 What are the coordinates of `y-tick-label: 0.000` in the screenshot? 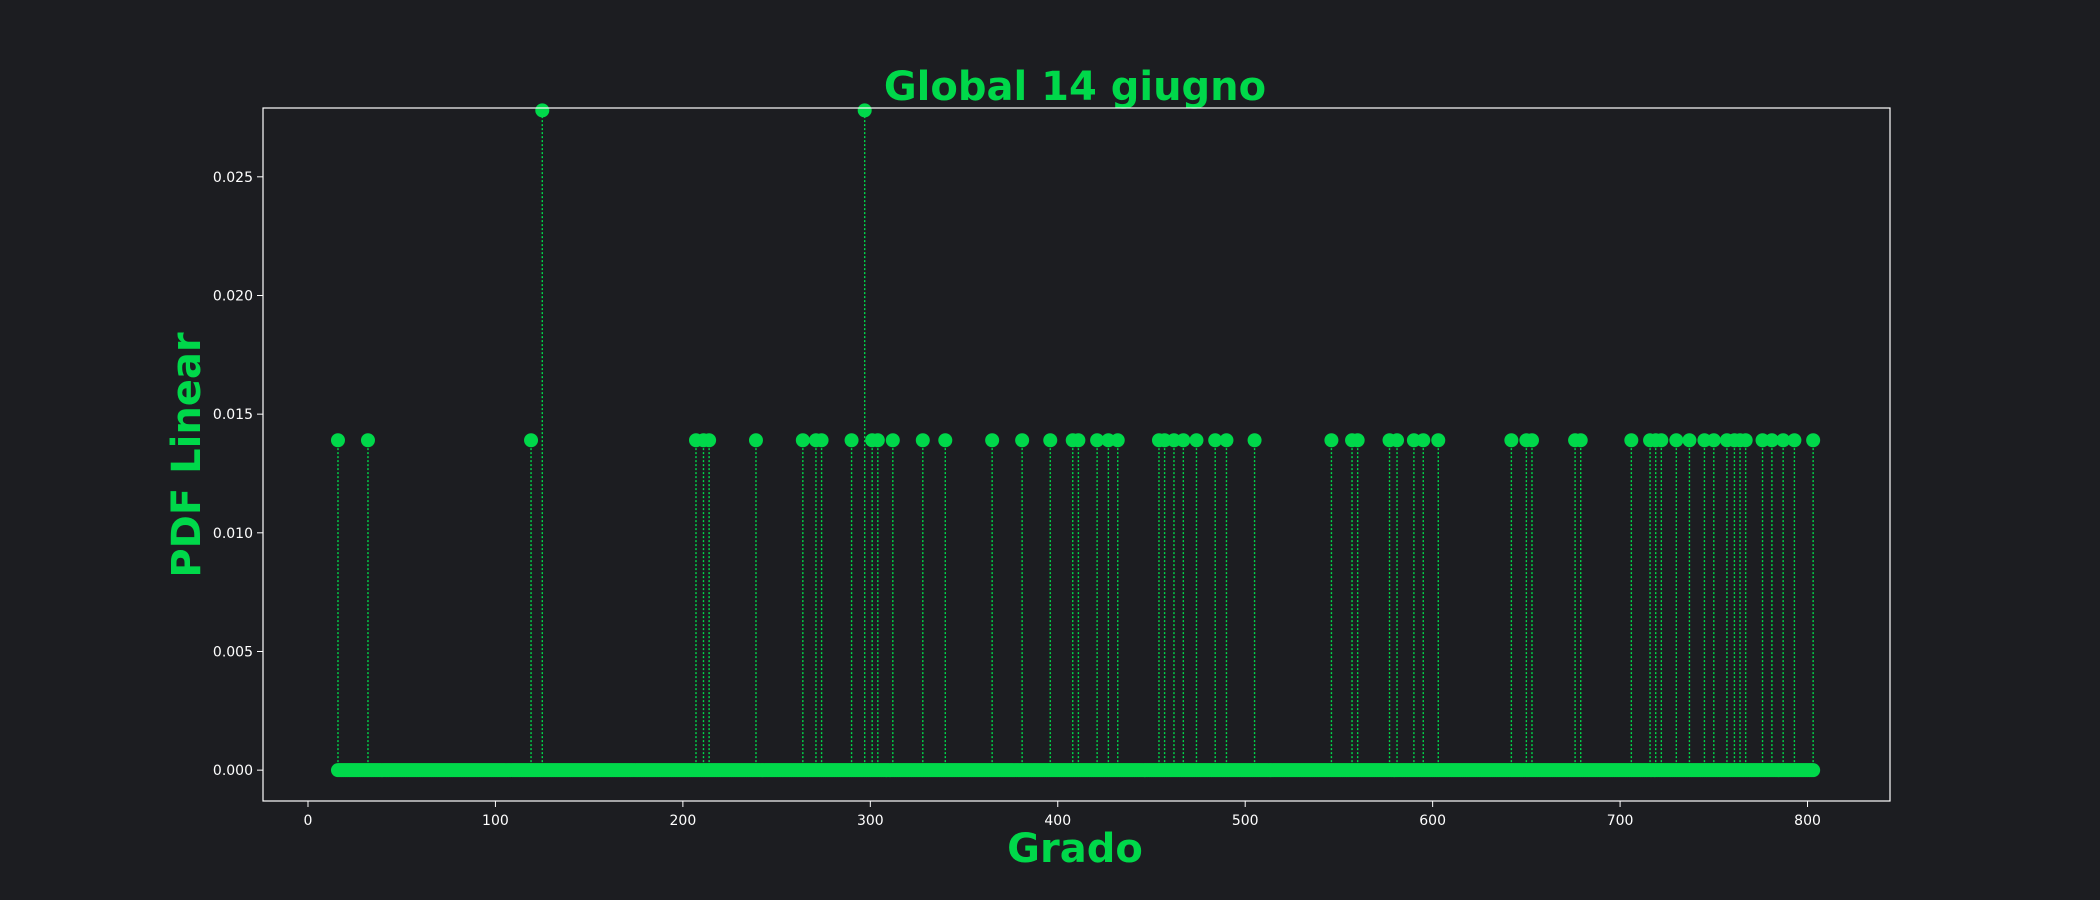 It's located at (233, 771).